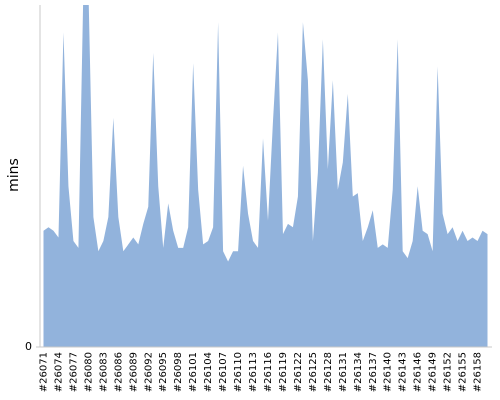  Describe the element at coordinates (118, 372) in the screenshot. I see `x-tick-label: #26086` at that location.